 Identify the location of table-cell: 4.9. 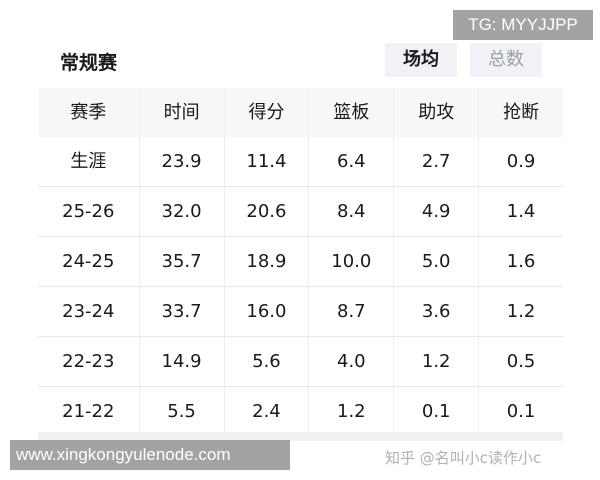
(437, 211).